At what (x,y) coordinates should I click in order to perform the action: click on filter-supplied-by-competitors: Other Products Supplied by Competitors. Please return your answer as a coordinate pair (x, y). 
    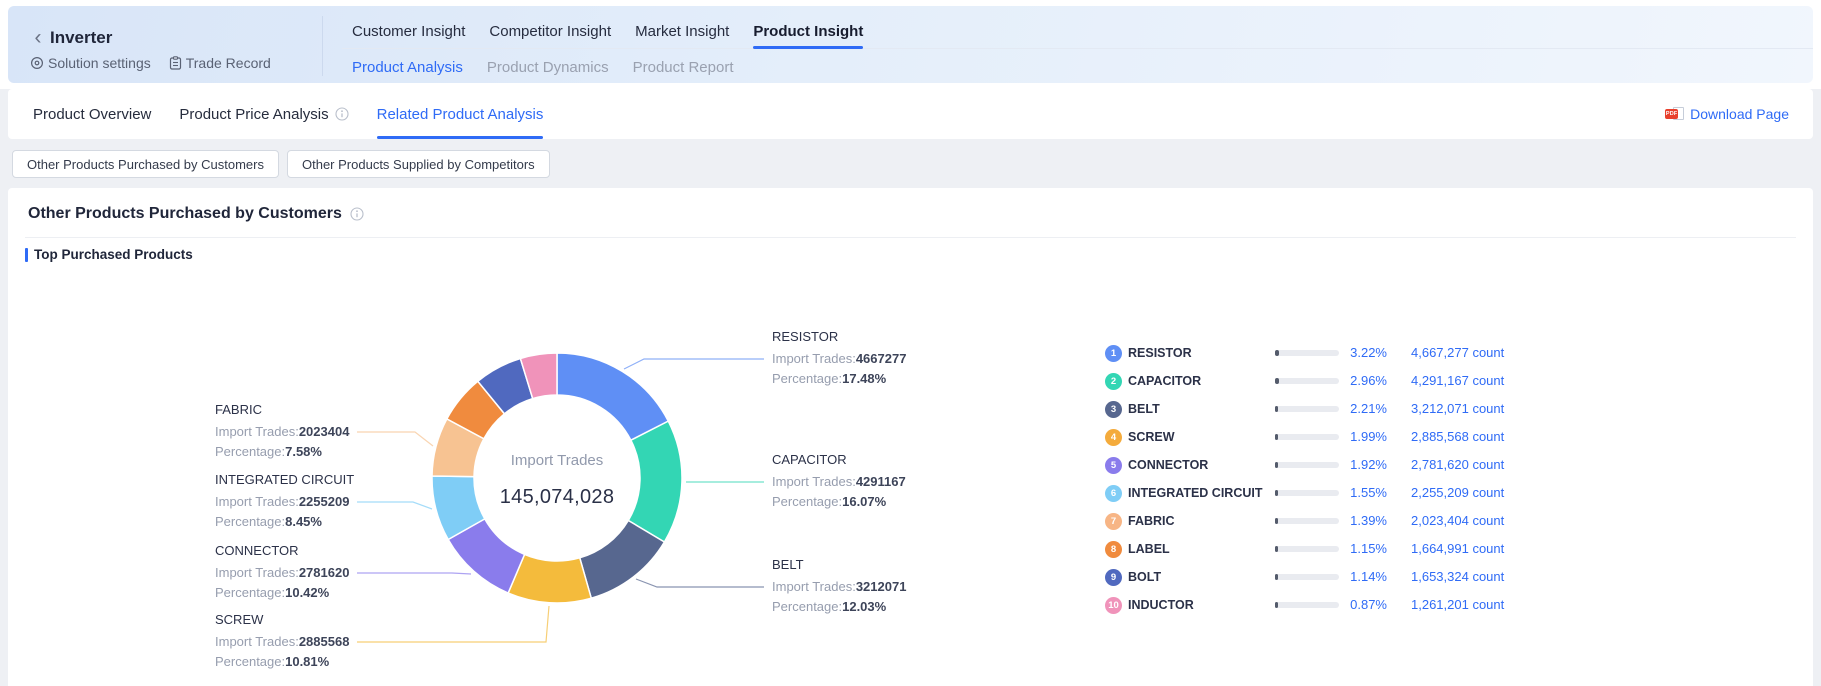
    Looking at the image, I should click on (418, 164).